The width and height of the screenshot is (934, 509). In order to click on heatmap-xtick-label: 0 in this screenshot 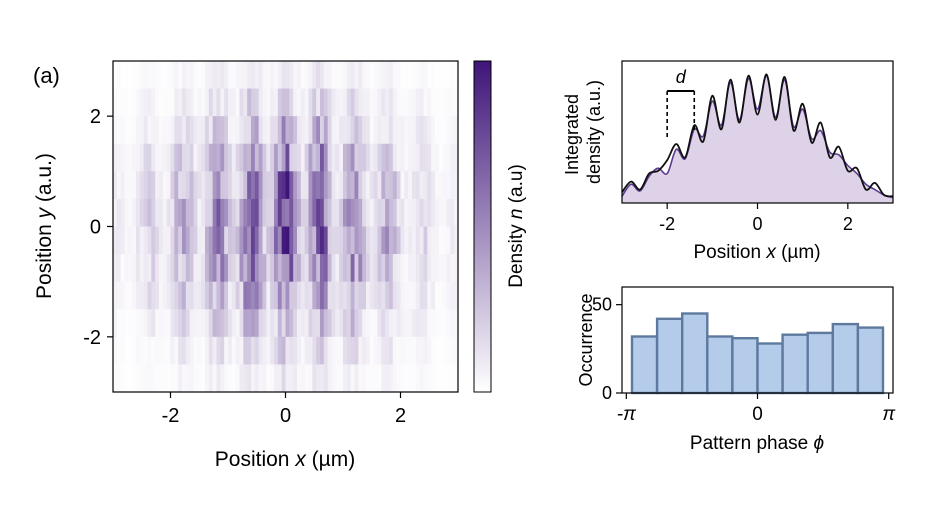, I will do `click(285, 416)`.